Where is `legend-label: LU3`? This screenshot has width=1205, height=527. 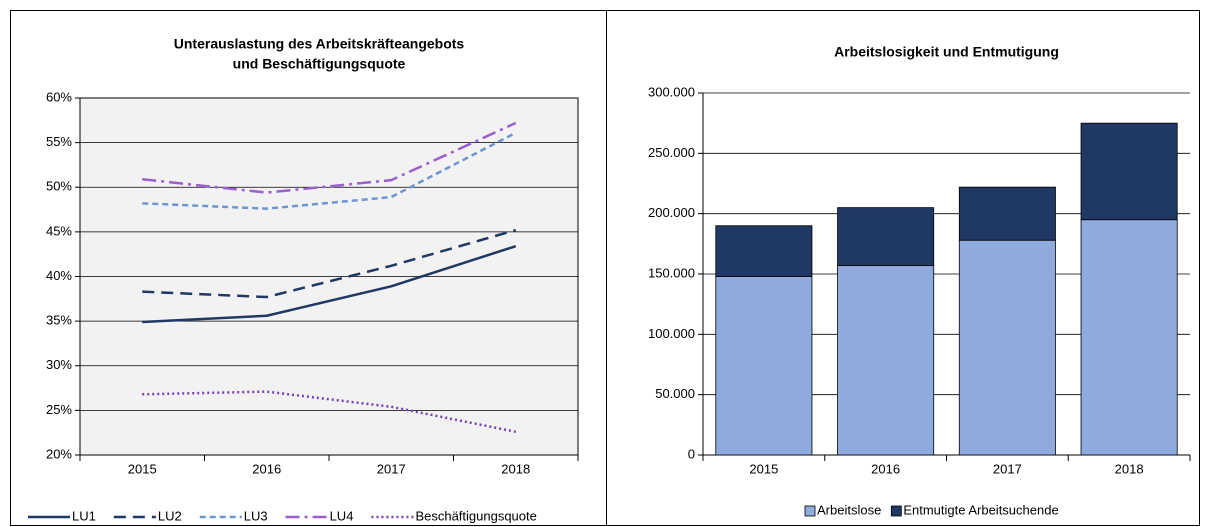
legend-label: LU3 is located at coordinates (256, 515).